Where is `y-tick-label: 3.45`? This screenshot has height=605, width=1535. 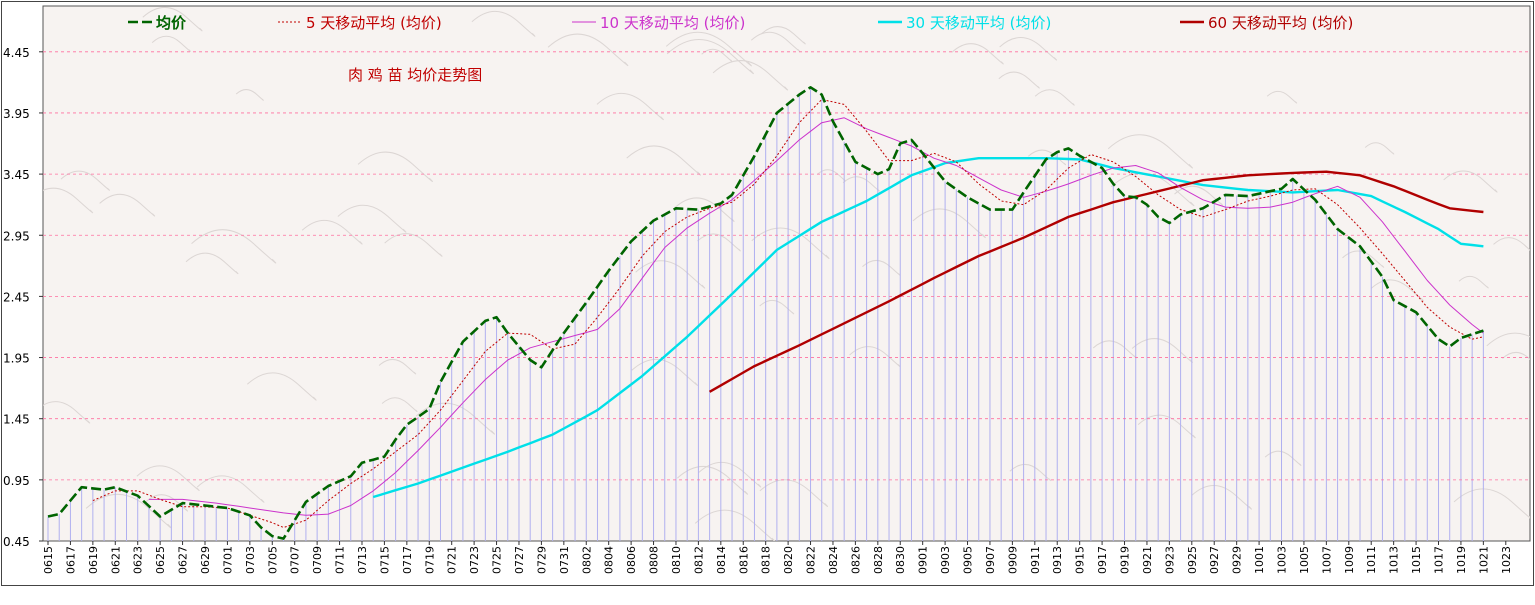 y-tick-label: 3.45 is located at coordinates (16, 175).